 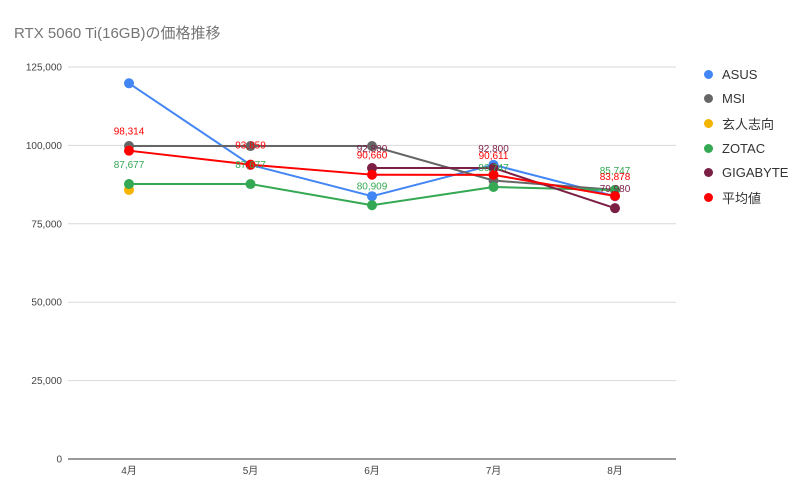 What do you see at coordinates (372, 186) in the screenshot?
I see `data-label: 80,909` at bounding box center [372, 186].